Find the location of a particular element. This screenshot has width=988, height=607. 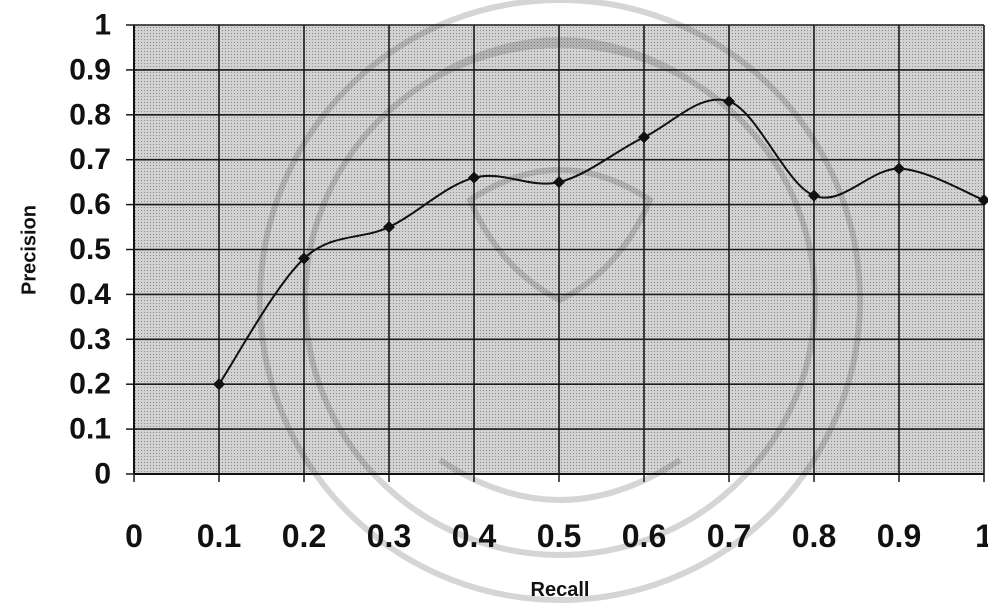

y-tick-label: 0.9 is located at coordinates (90, 69).